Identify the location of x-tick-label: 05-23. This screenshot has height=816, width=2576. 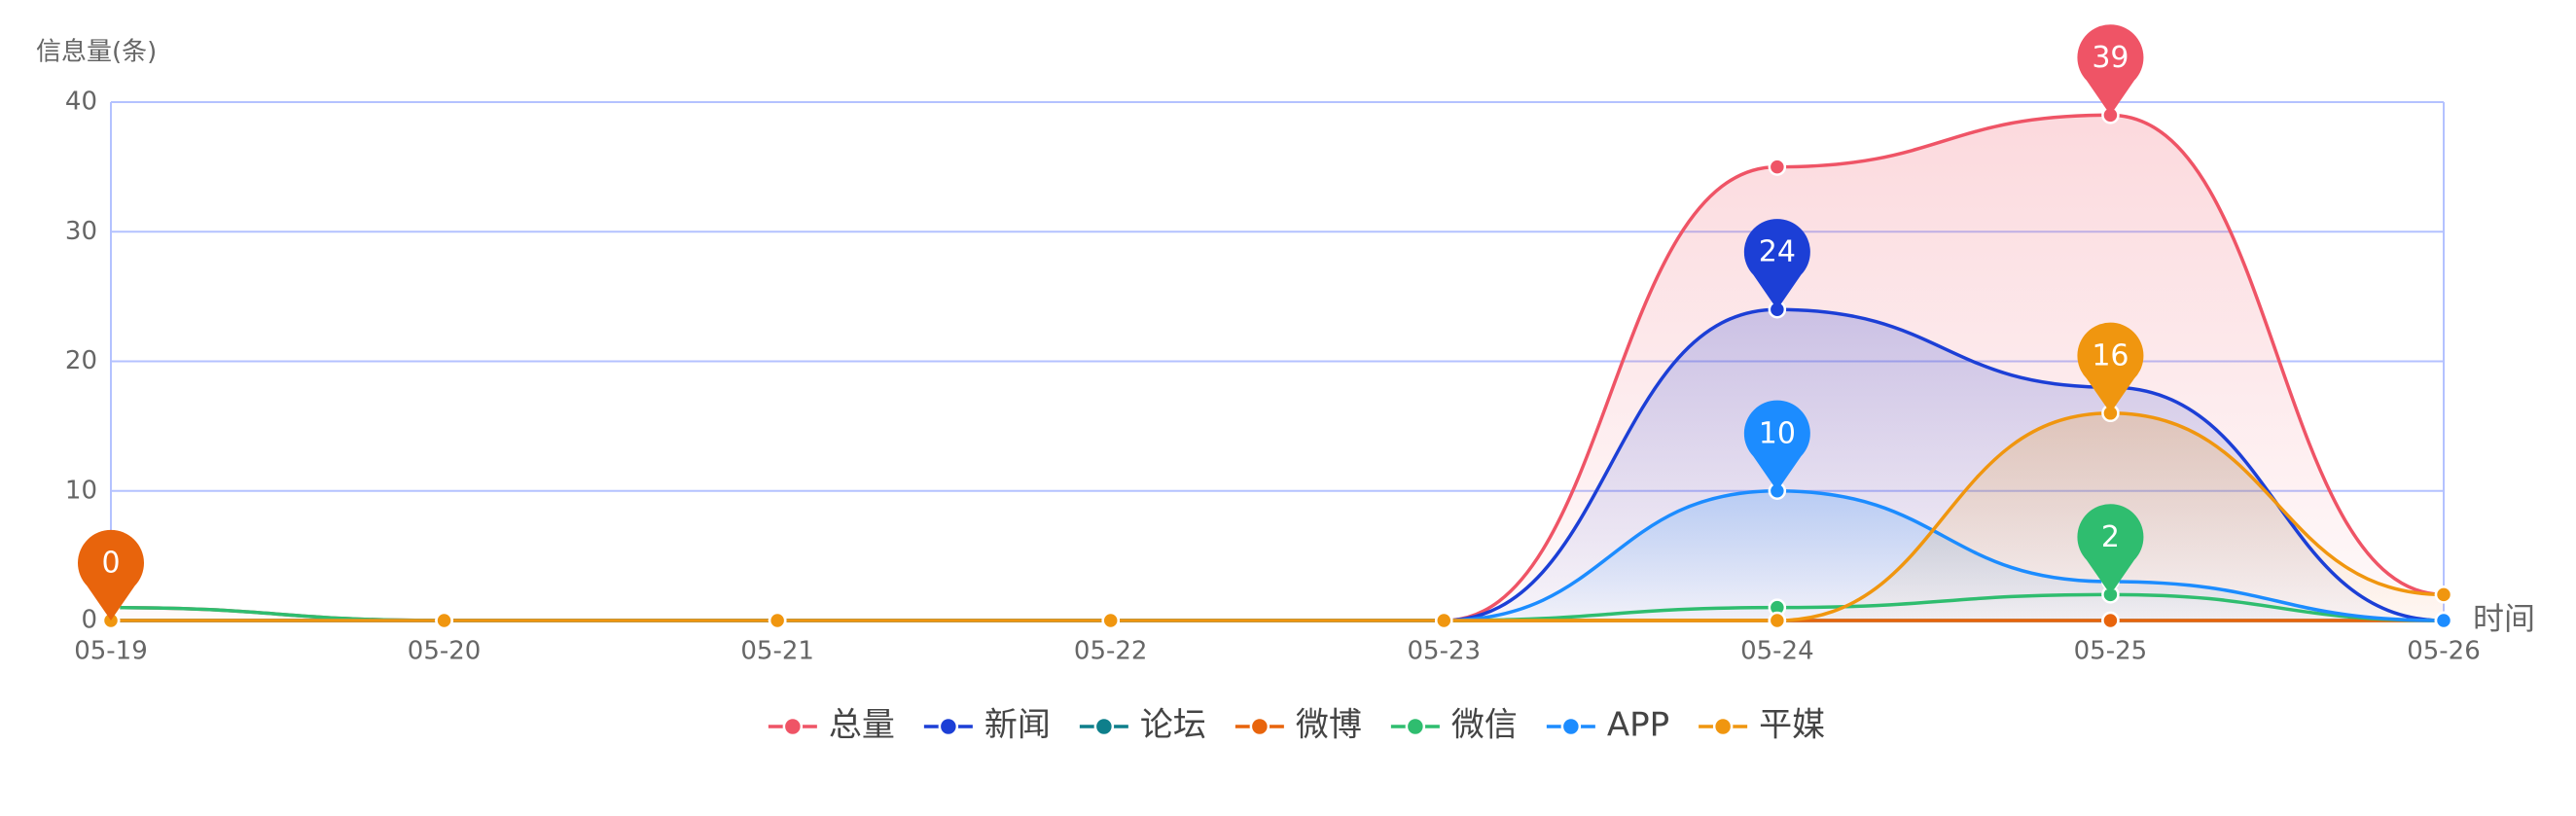
(1445, 651).